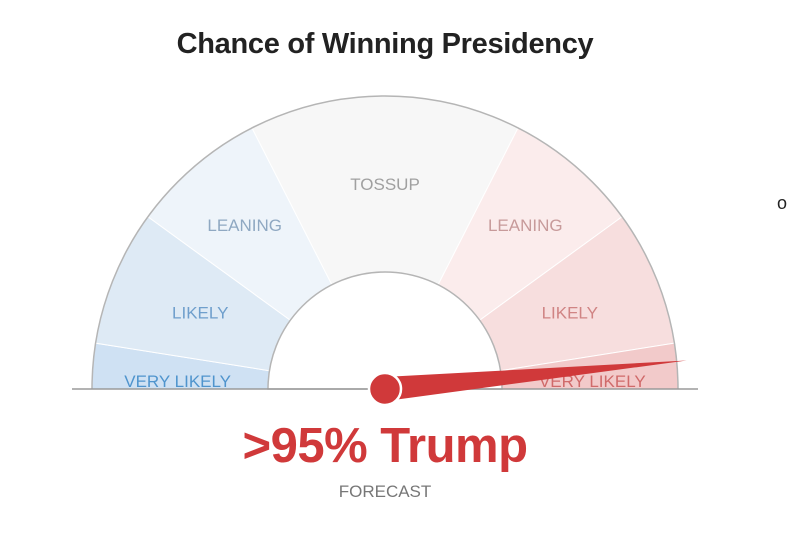 This screenshot has height=542, width=788. Describe the element at coordinates (385, 44) in the screenshot. I see `chart-title: Chance of Winning Presidency` at that location.